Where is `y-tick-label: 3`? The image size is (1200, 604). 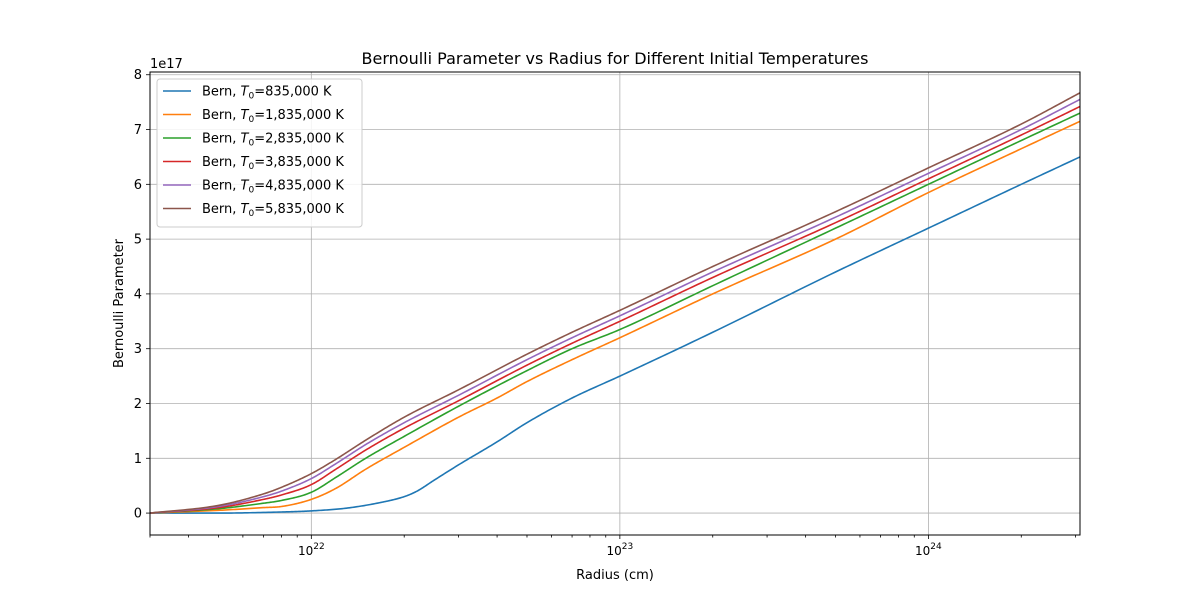 y-tick-label: 3 is located at coordinates (138, 349).